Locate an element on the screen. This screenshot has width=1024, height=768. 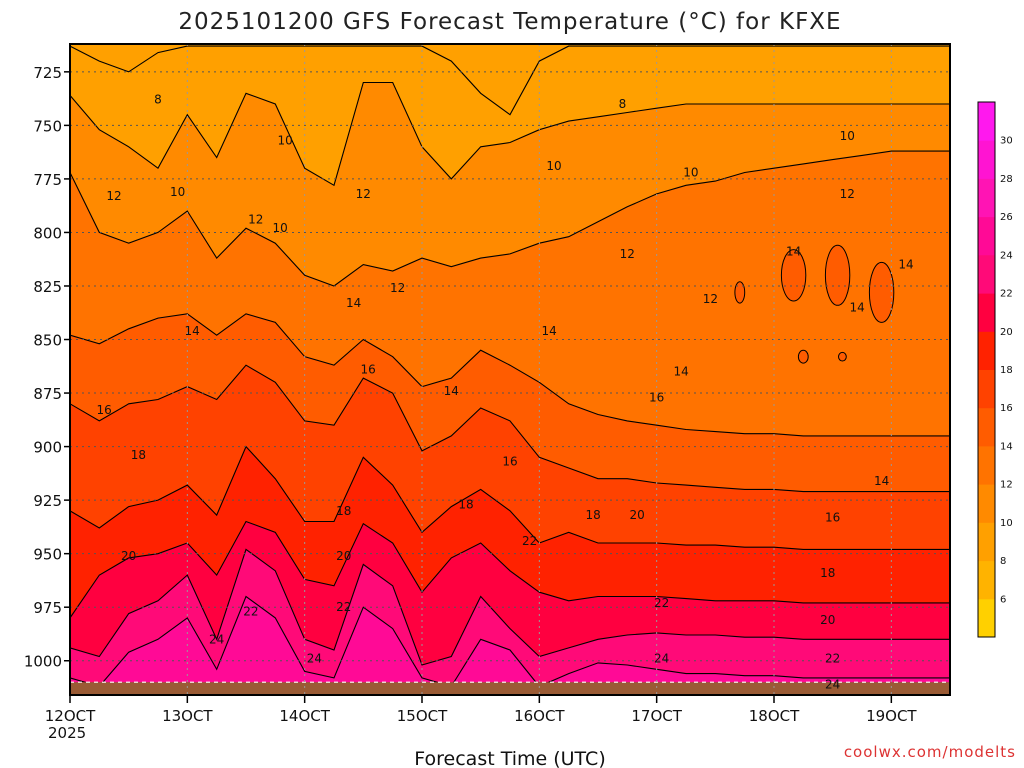
x-tick-label: 14OCT is located at coordinates (304, 716).